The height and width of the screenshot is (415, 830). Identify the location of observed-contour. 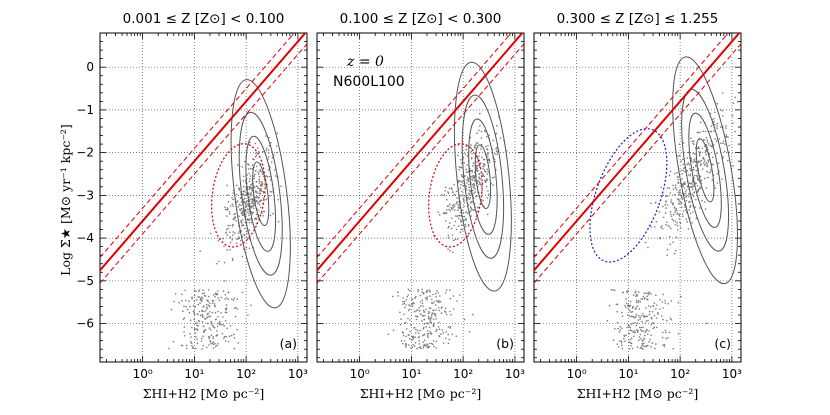
(238, 195).